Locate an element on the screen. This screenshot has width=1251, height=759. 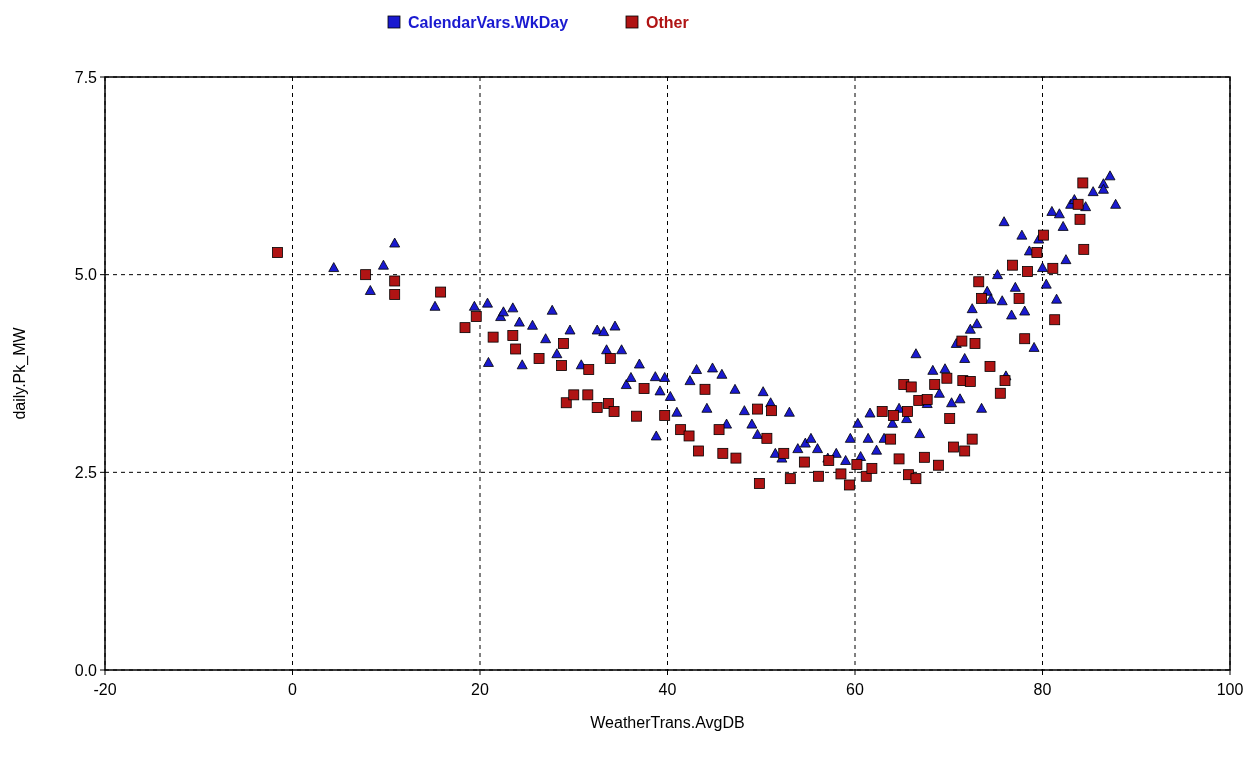
x-tick-label: 80 is located at coordinates (1042, 689).